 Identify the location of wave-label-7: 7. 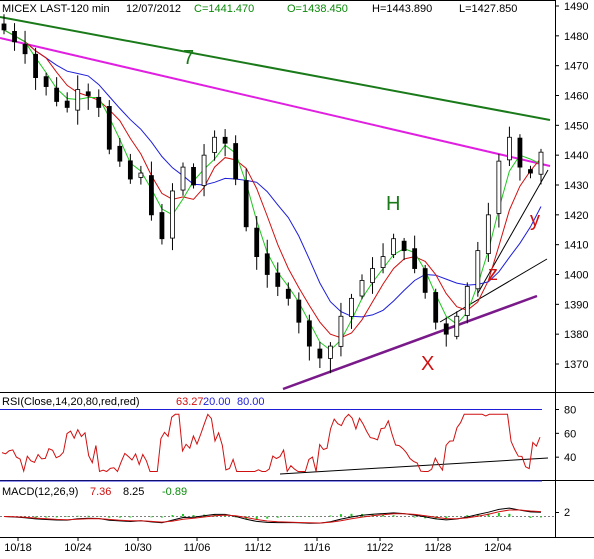
(188, 58).